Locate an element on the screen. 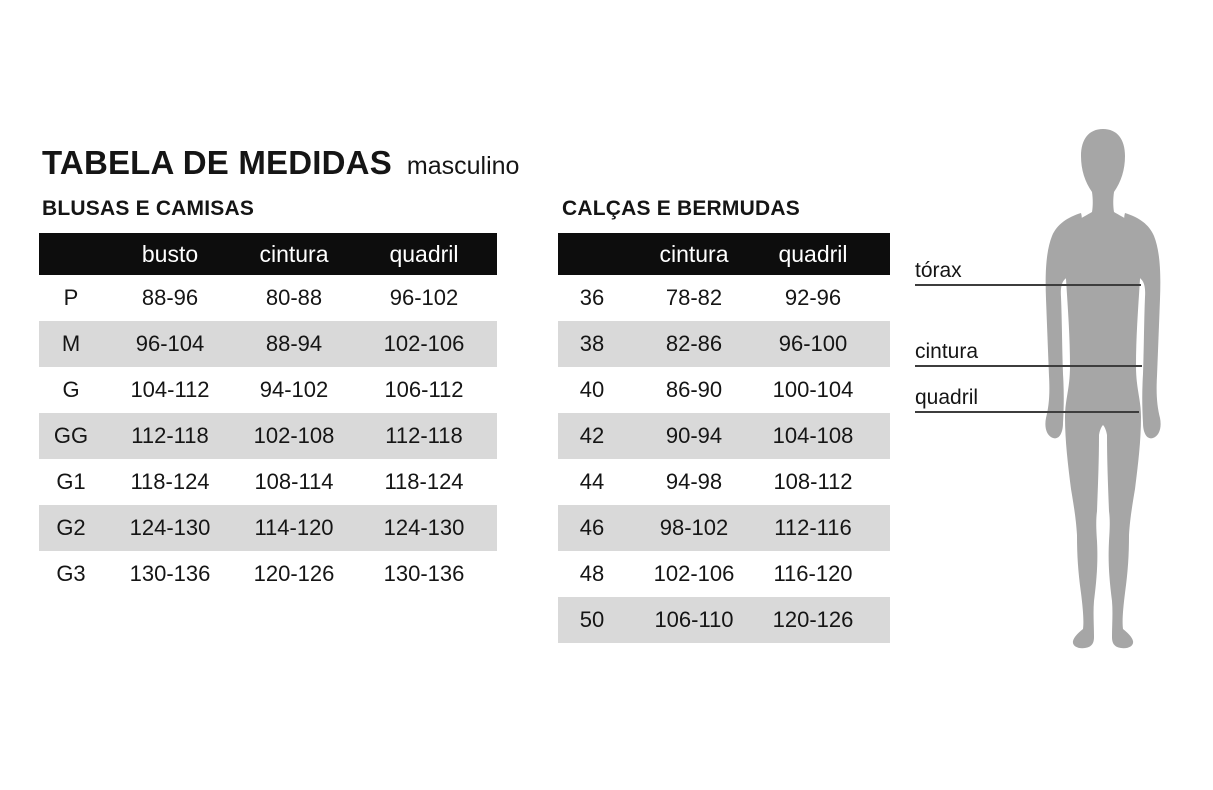  measure-range-cell: 106-110 is located at coordinates (694, 619).